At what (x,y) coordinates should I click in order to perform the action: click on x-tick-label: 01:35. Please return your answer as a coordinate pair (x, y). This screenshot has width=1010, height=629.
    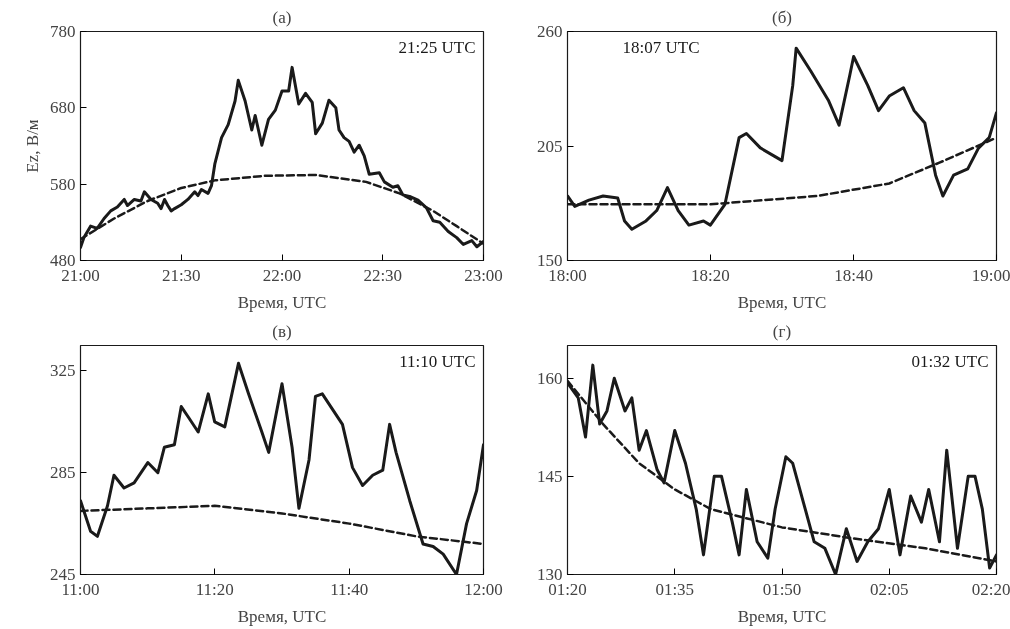
    Looking at the image, I should click on (675, 589).